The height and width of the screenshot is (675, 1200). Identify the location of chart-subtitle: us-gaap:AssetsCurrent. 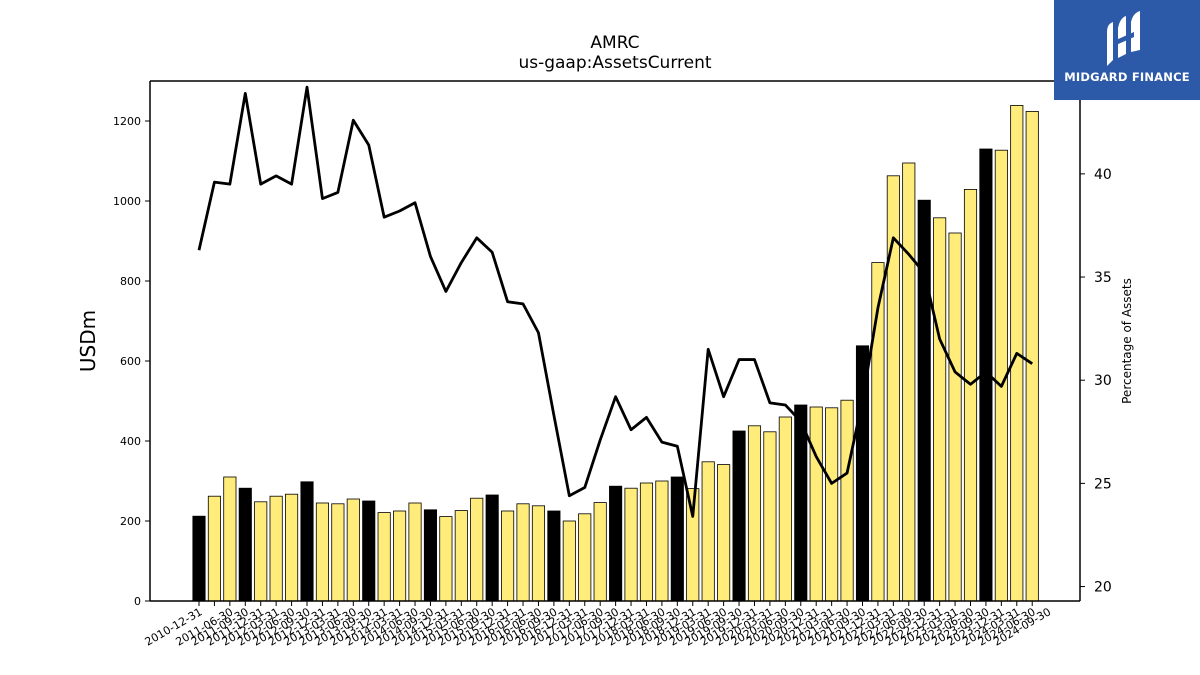
(614, 63).